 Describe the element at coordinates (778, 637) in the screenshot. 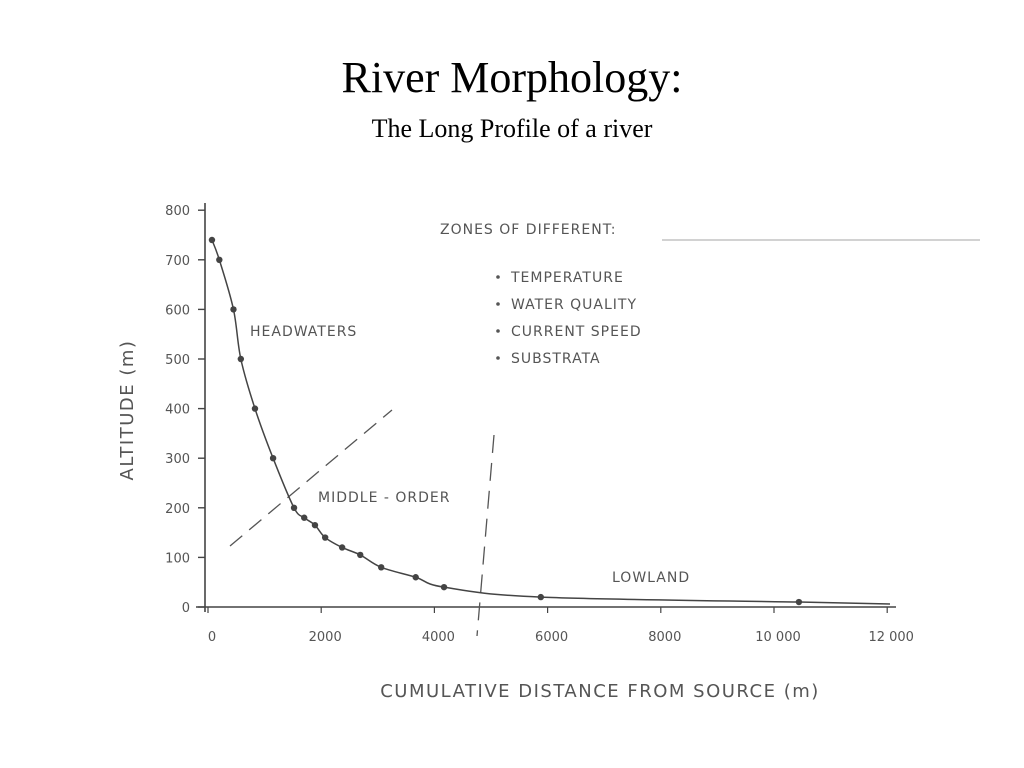

I see `x-tick-label: 10 000` at that location.